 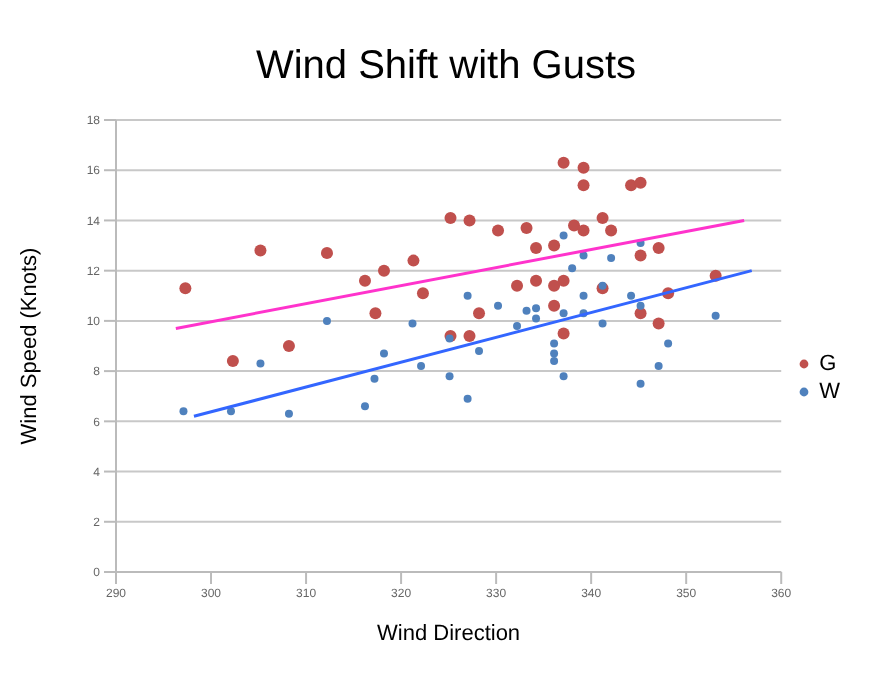 I want to click on chart-title: Wind Shift with Gusts, so click(x=446, y=67).